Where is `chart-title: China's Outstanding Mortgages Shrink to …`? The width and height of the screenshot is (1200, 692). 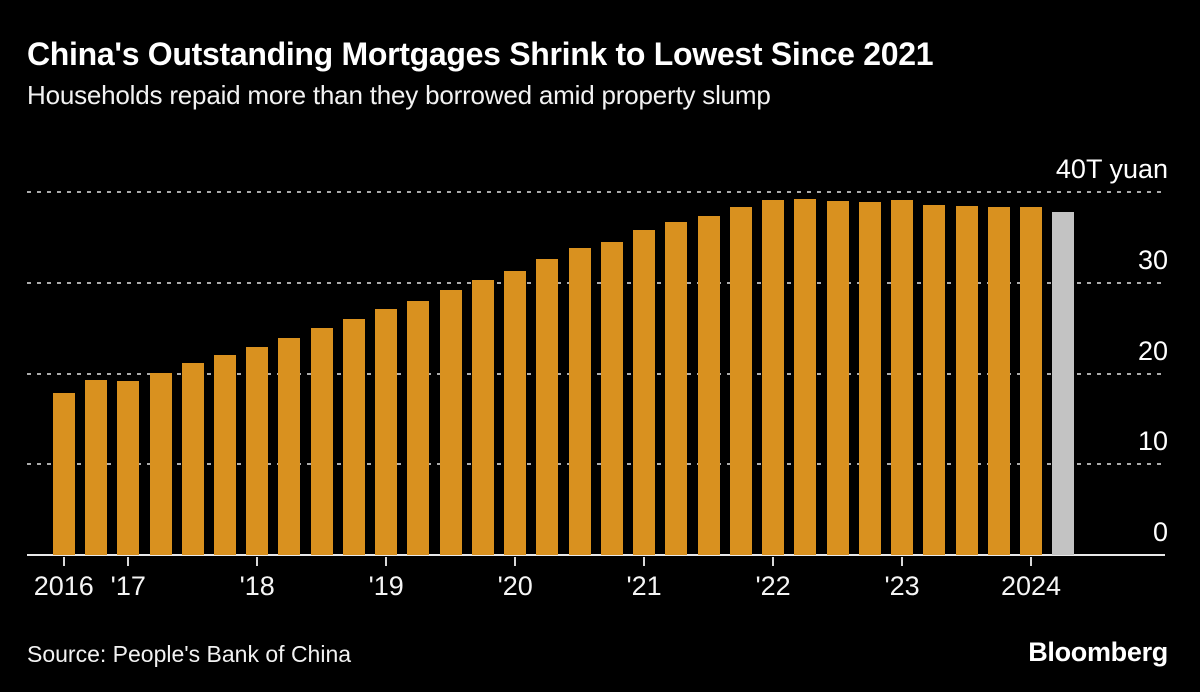 chart-title: China's Outstanding Mortgages Shrink to … is located at coordinates (480, 54).